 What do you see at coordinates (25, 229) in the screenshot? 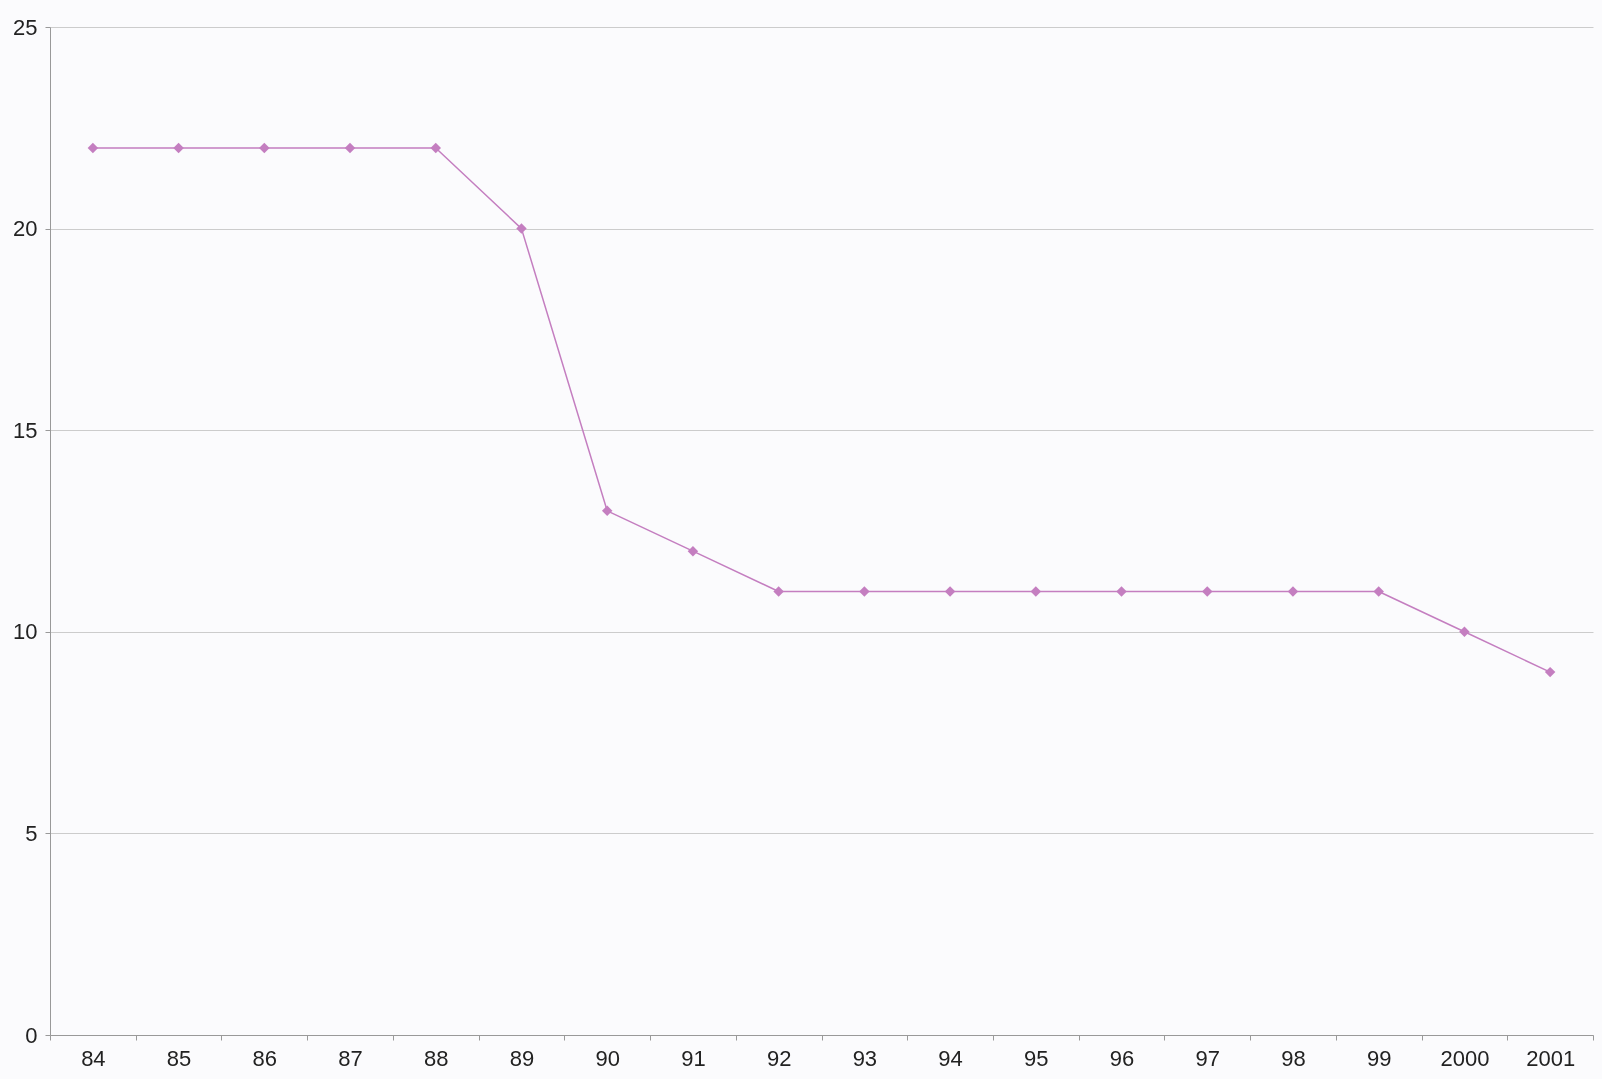
I see `y-tick-label: 20` at bounding box center [25, 229].